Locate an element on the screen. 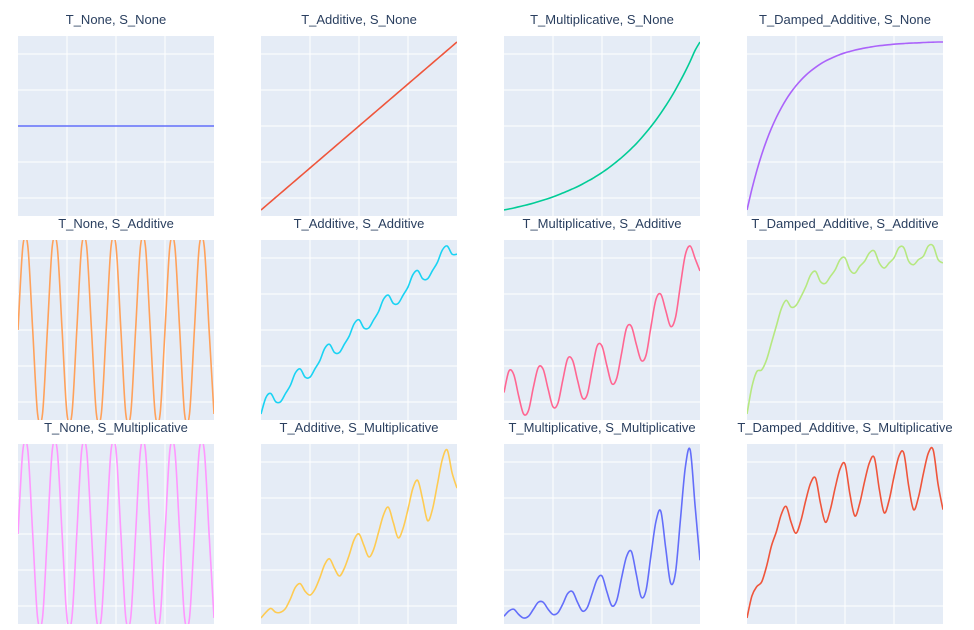  chart-panel: T_Additive, S_Multiplicative is located at coordinates (359, 522).